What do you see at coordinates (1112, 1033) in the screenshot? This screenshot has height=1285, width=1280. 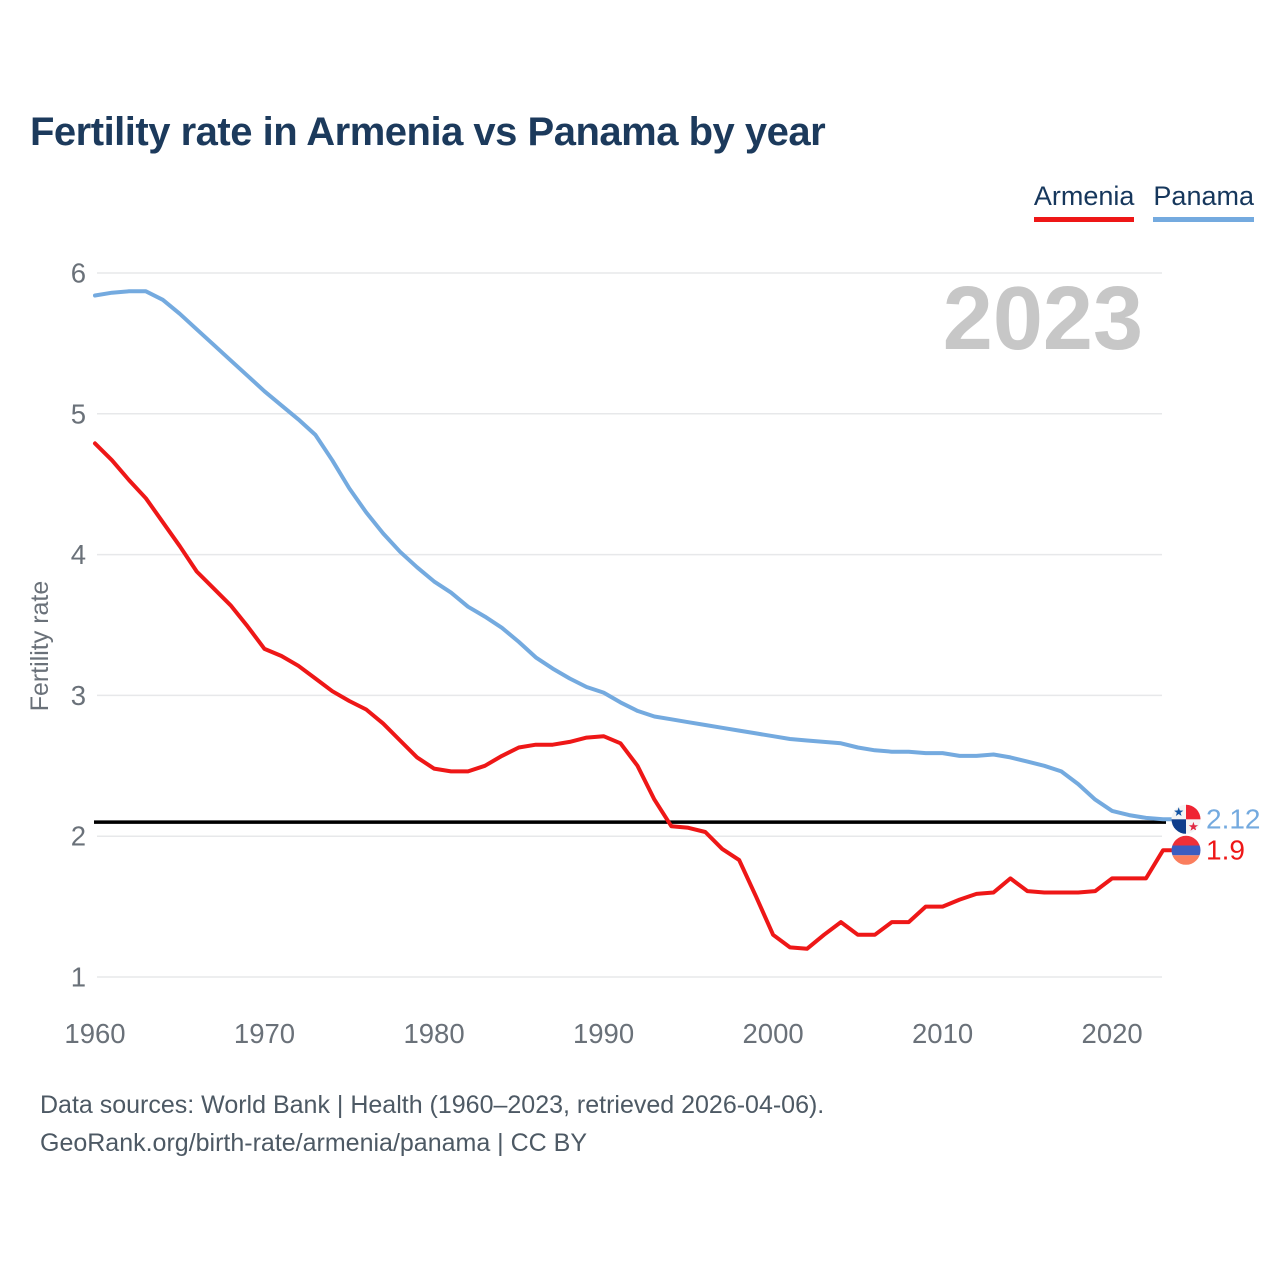 I see `x-tick-label-2020: 2020` at bounding box center [1112, 1033].